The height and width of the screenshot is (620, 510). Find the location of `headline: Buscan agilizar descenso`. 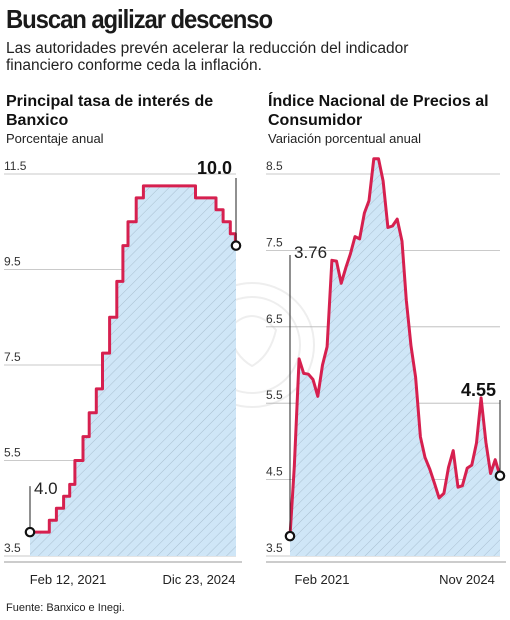

headline: Buscan agilizar descenso is located at coordinates (139, 19).